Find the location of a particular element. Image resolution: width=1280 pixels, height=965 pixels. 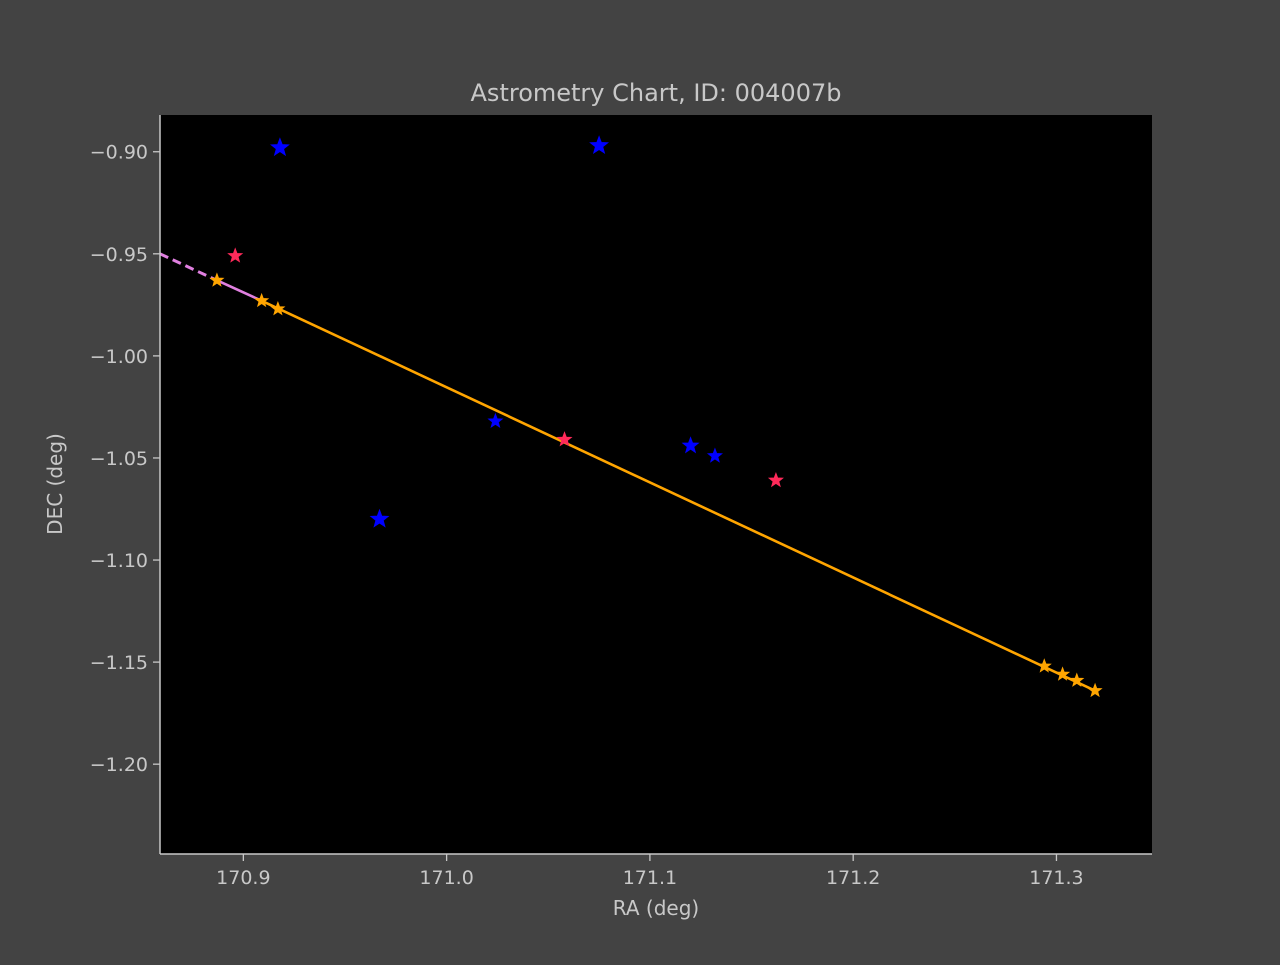

chart-title: Astrometry Chart, ID: 004007b is located at coordinates (656, 93).